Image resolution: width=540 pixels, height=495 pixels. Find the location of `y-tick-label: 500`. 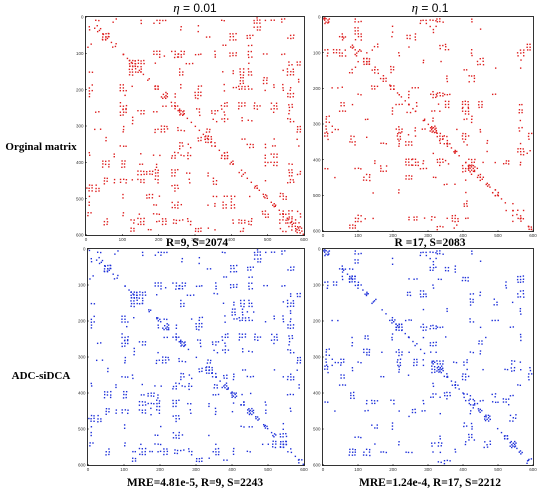

y-tick-label: 500 is located at coordinates (317, 429).